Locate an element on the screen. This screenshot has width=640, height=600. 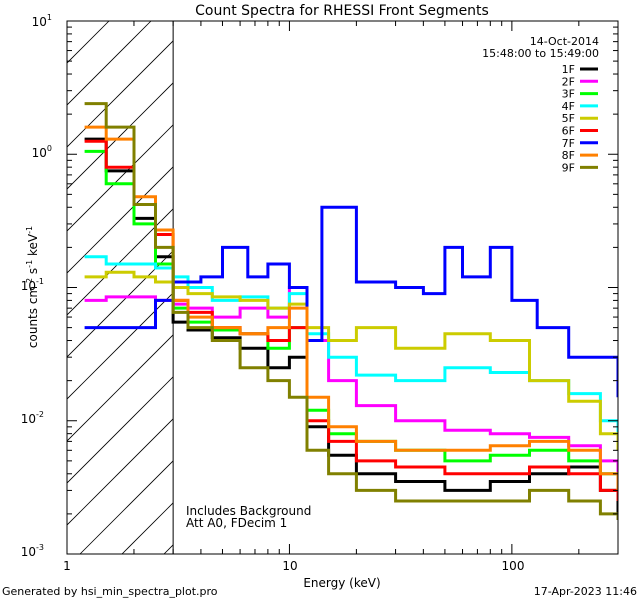
legend-label-4F: 4F is located at coordinates (568, 106).